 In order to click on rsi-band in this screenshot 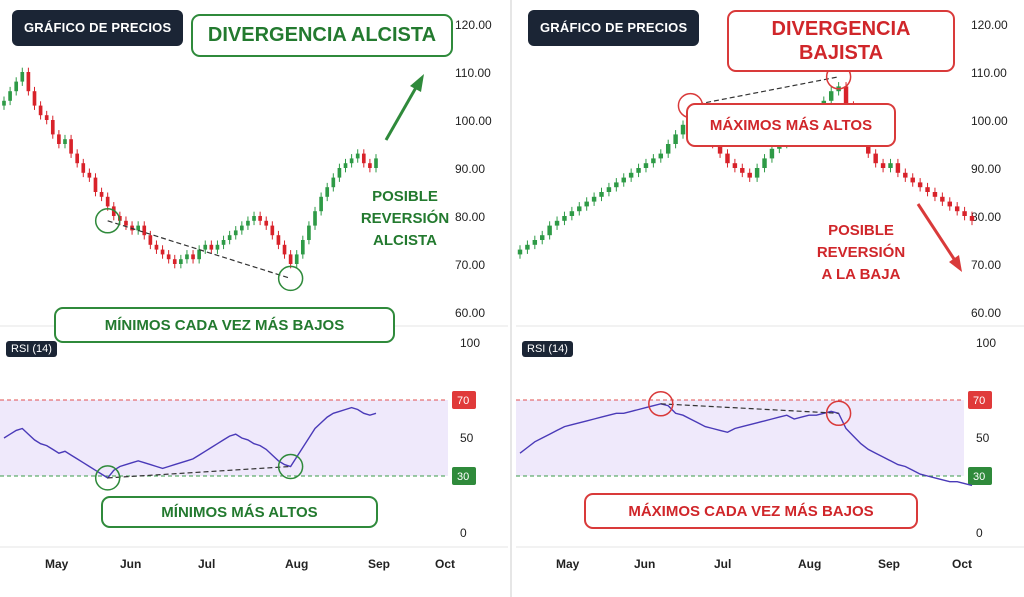, I will do `click(740, 438)`.